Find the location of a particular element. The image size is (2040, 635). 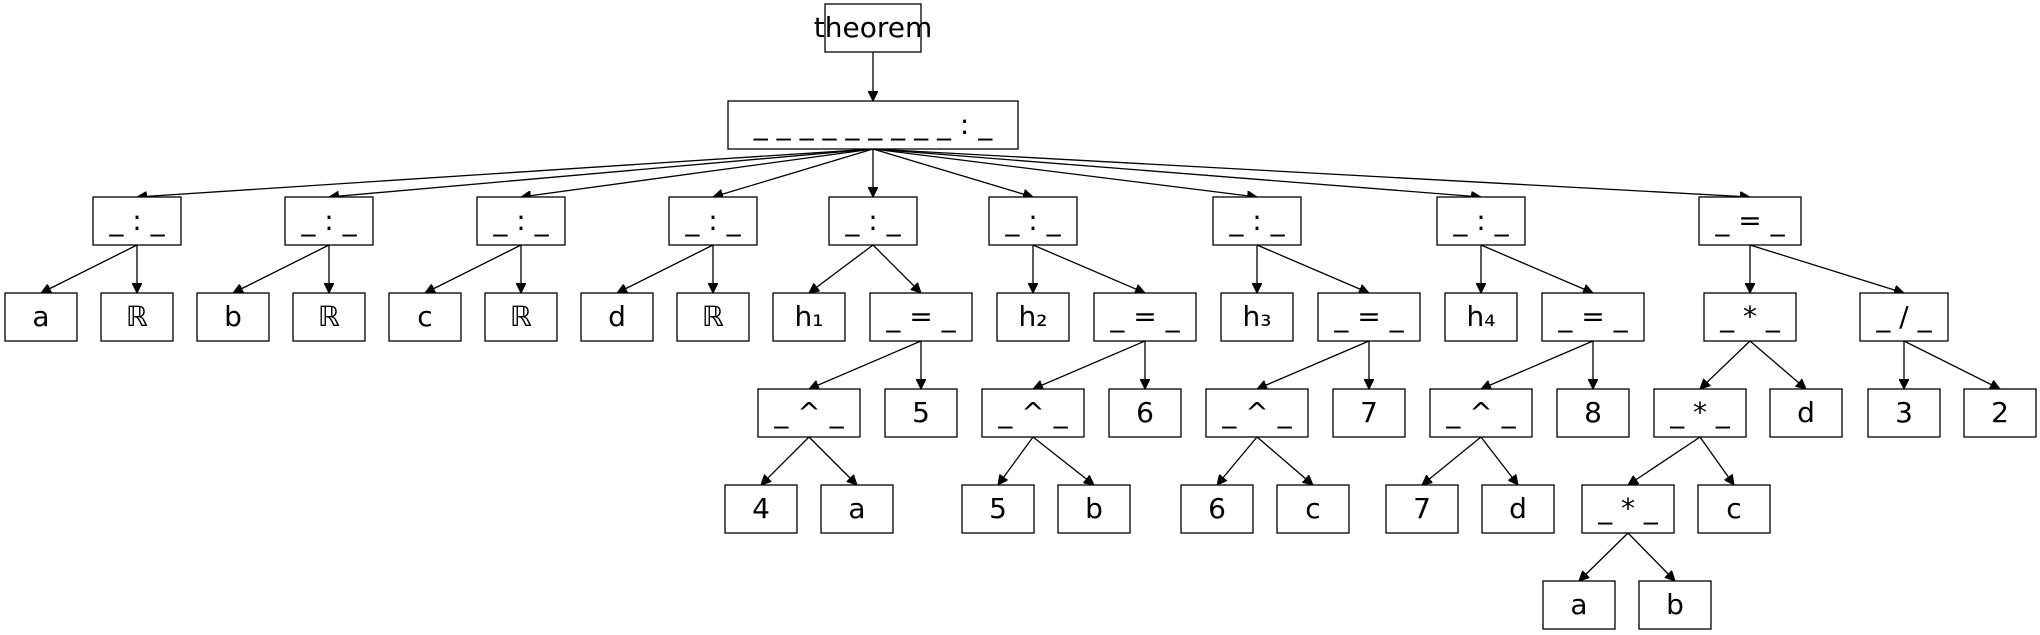

node-box-c5 is located at coordinates (873, 221).